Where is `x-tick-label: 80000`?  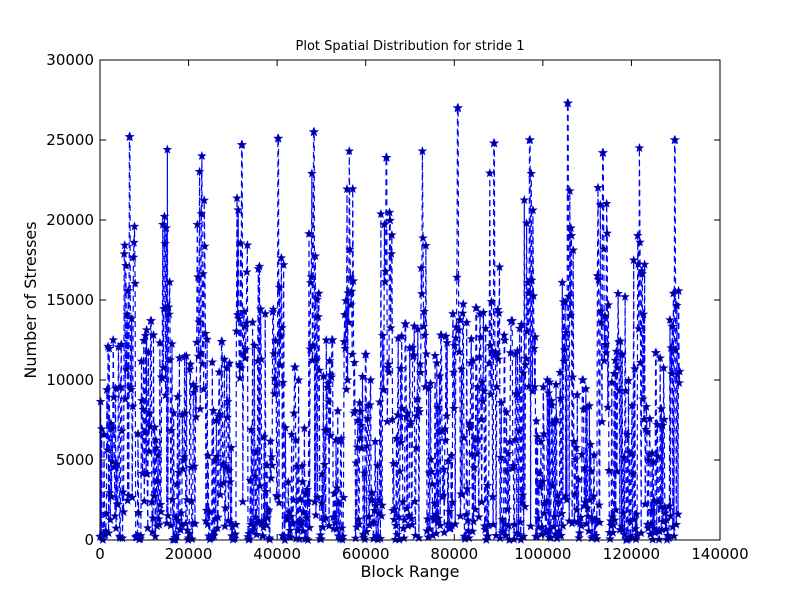 x-tick-label: 80000 is located at coordinates (454, 554).